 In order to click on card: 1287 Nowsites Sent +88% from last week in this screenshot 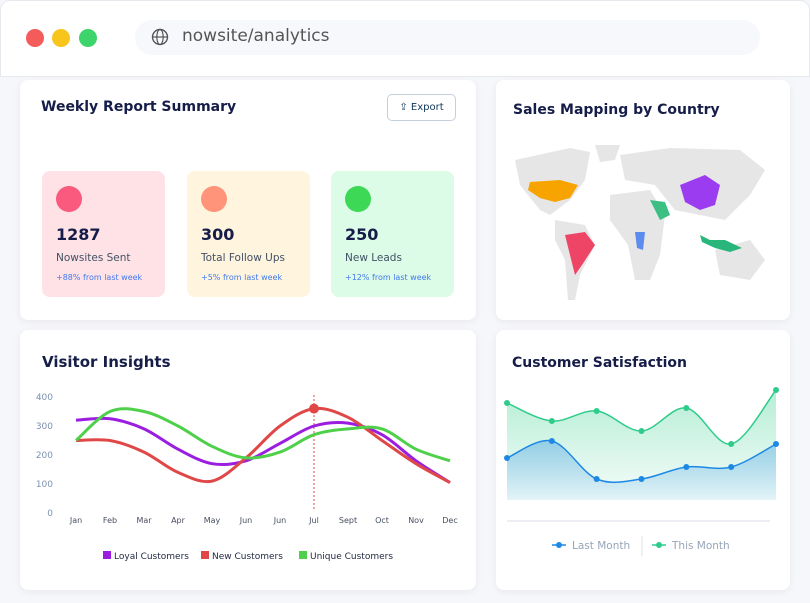, I will do `click(103, 234)`.